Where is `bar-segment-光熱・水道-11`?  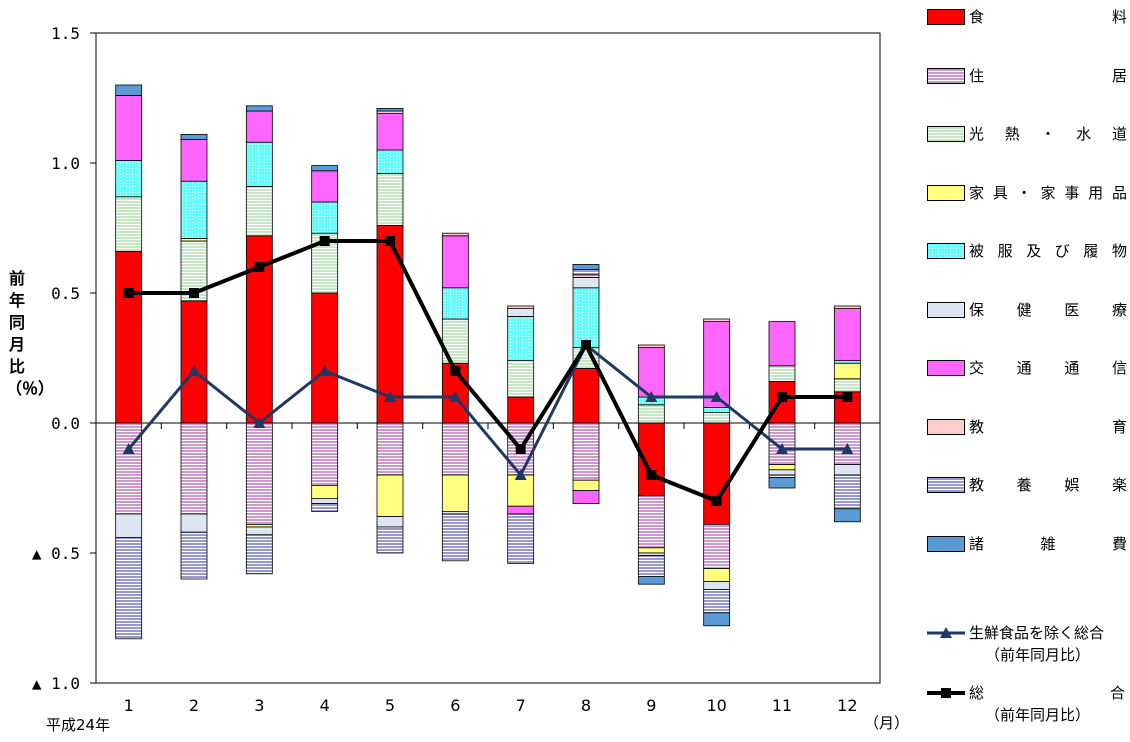 bar-segment-光熱・水道-11 is located at coordinates (782, 373).